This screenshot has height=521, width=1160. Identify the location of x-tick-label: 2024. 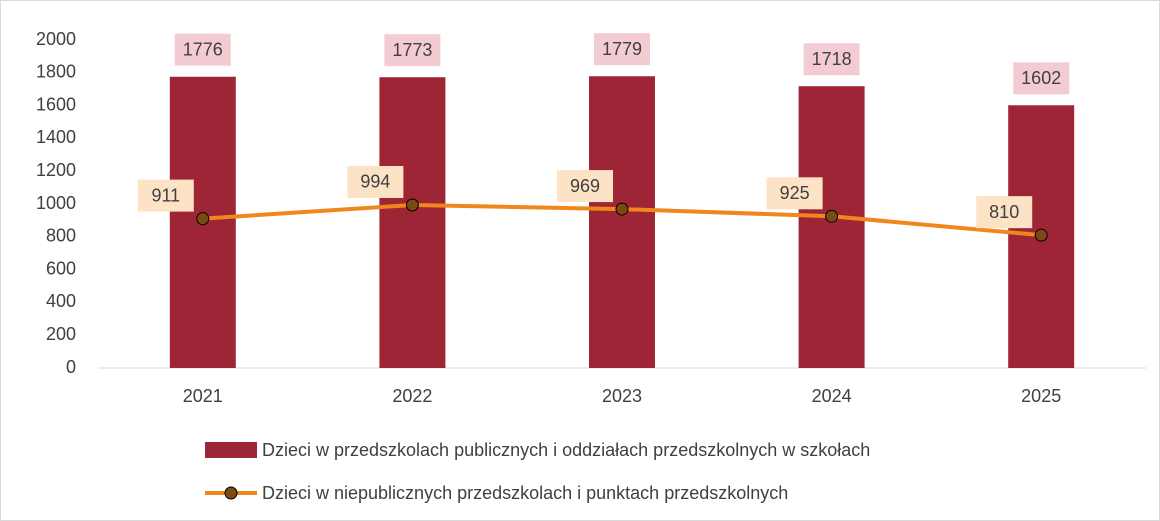
(832, 396).